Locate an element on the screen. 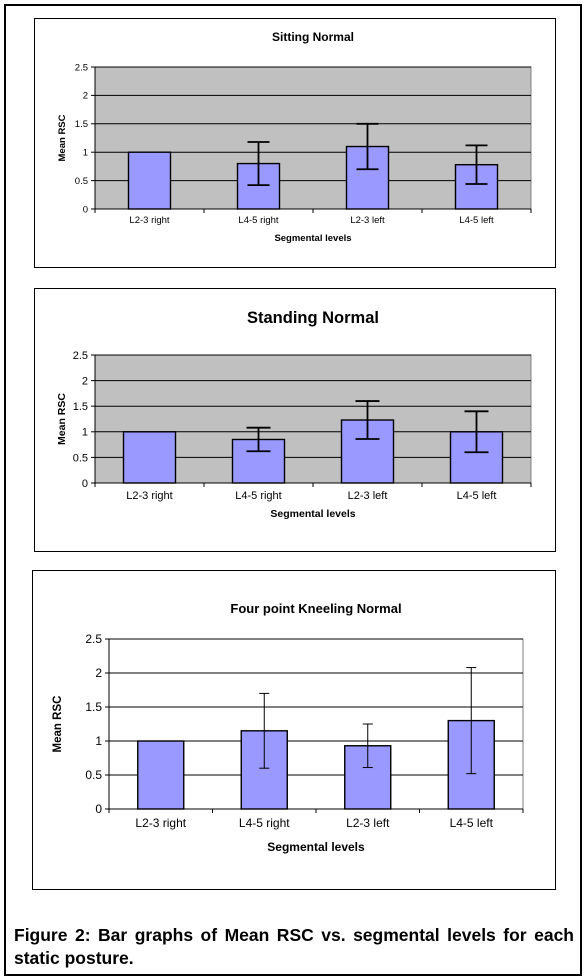  chart-title: Four point Kneeling Normal is located at coordinates (315, 608).